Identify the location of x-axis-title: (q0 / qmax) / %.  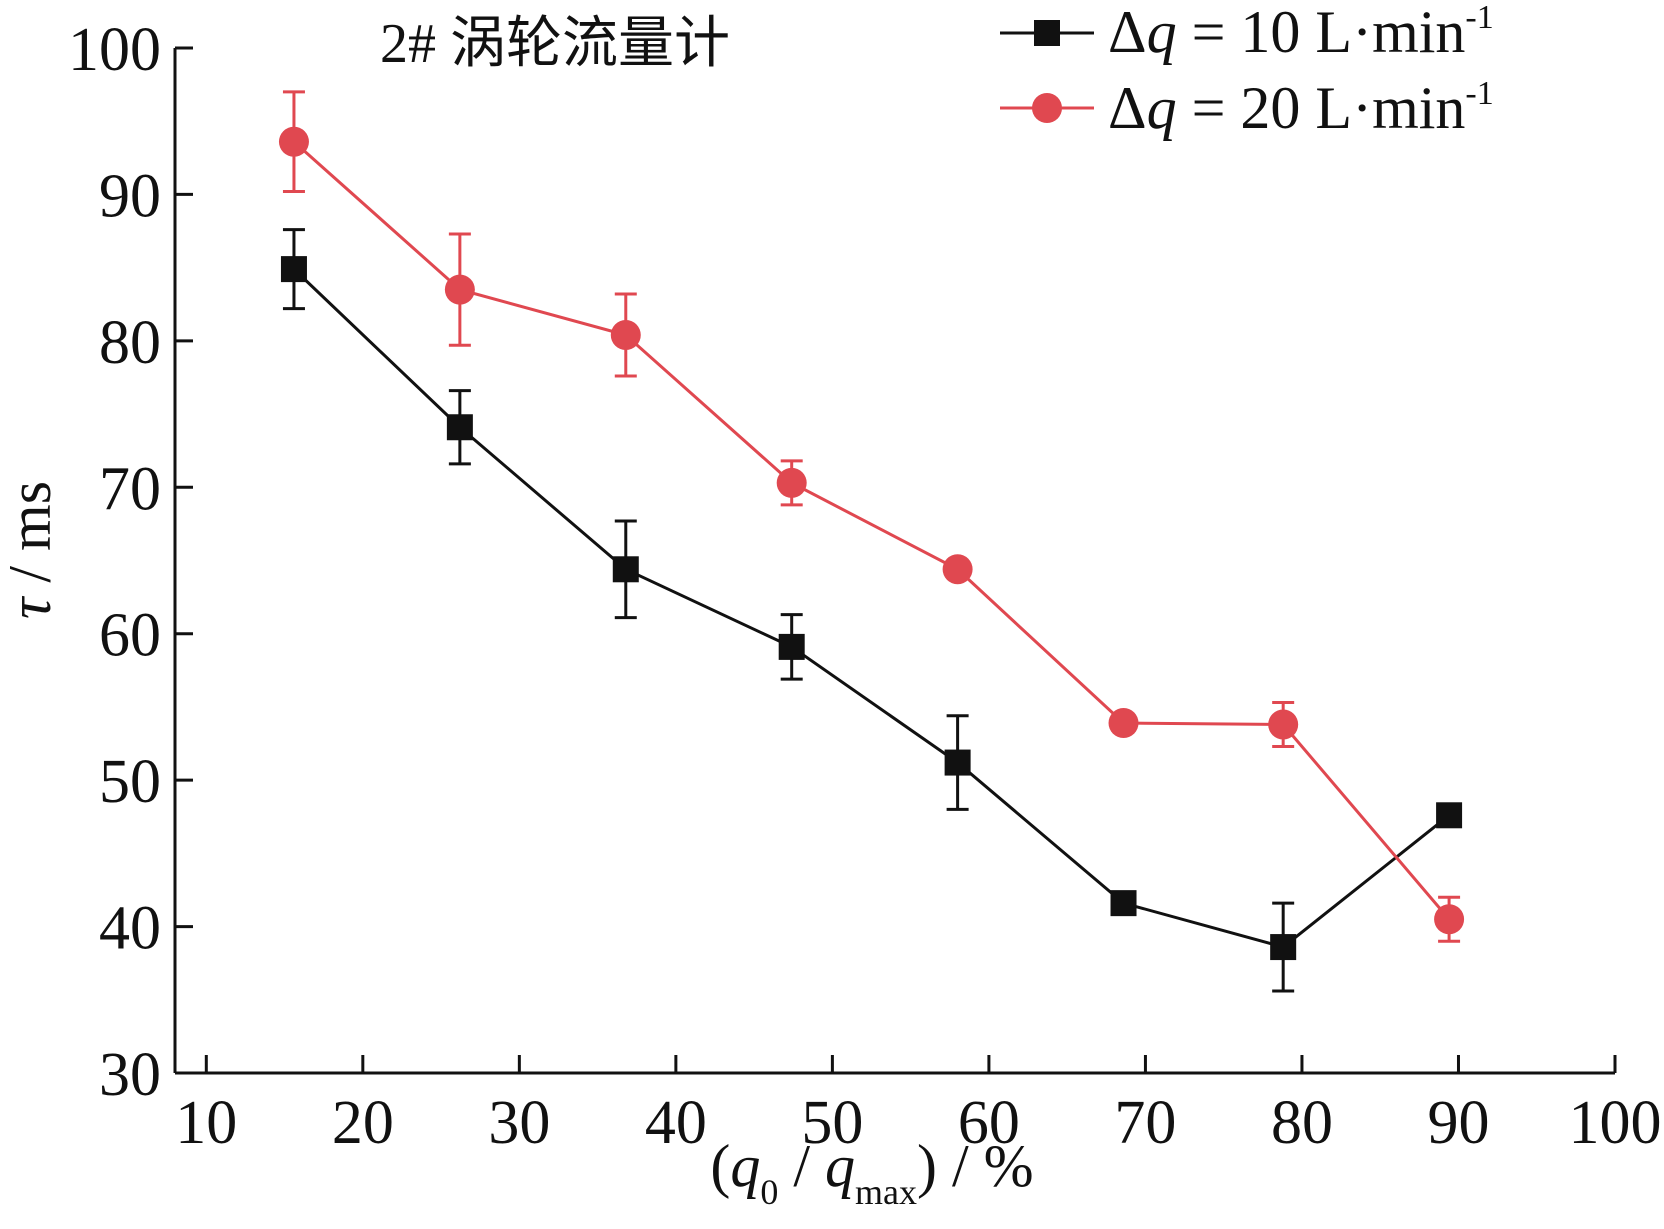
(871, 1172).